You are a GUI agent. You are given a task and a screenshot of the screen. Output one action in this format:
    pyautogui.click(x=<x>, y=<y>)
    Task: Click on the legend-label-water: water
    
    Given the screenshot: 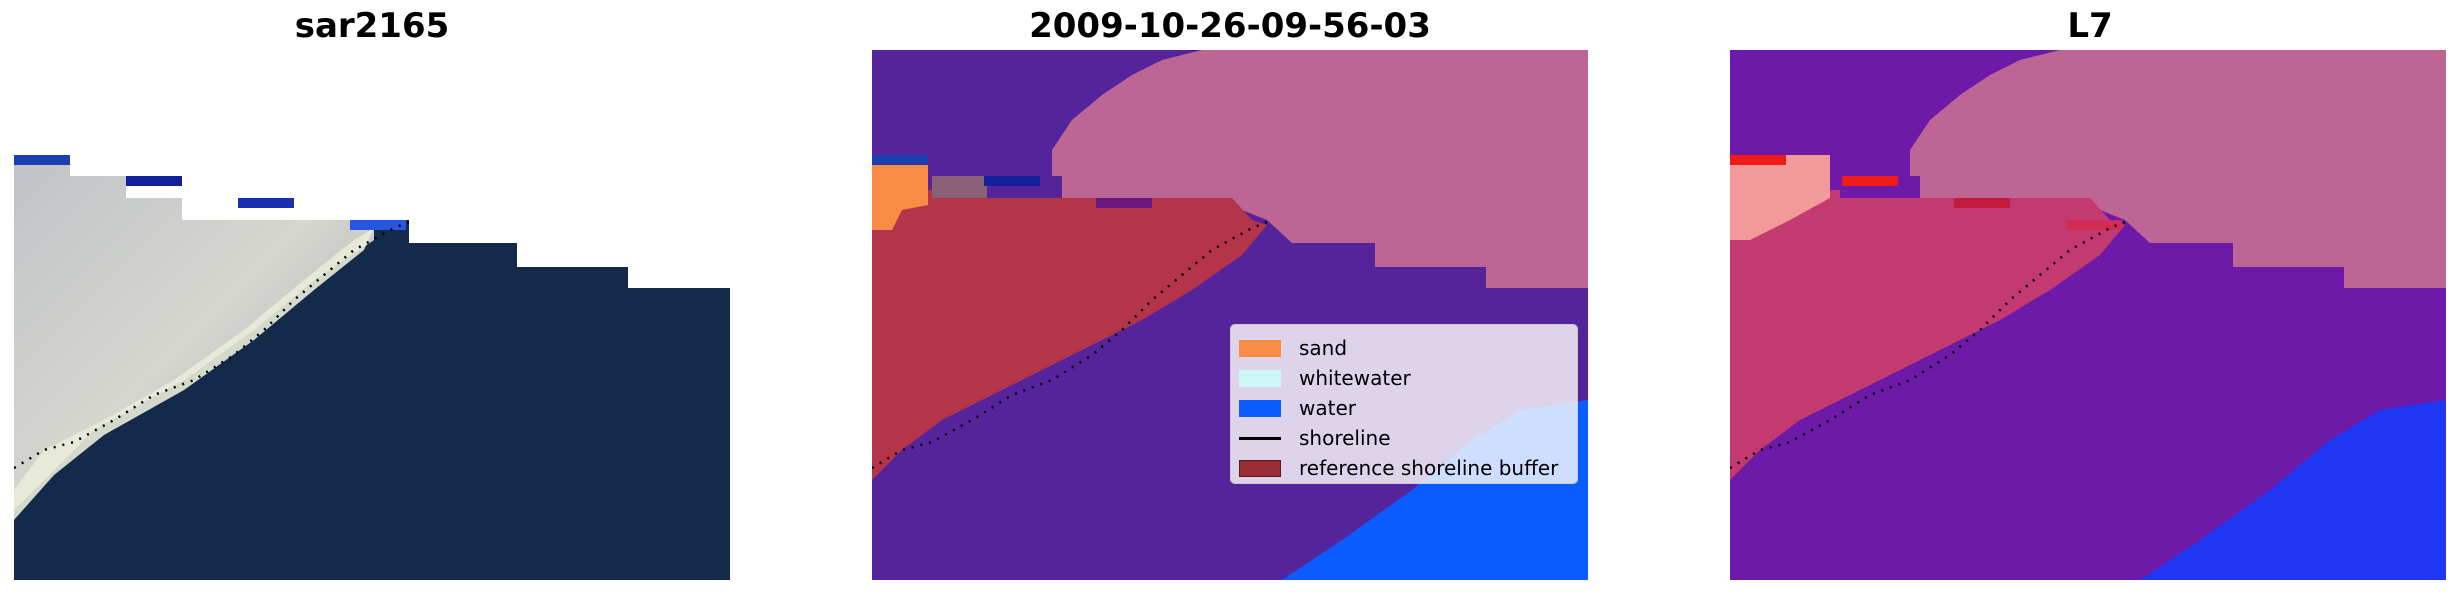 What is the action you would take?
    pyautogui.click(x=1327, y=408)
    